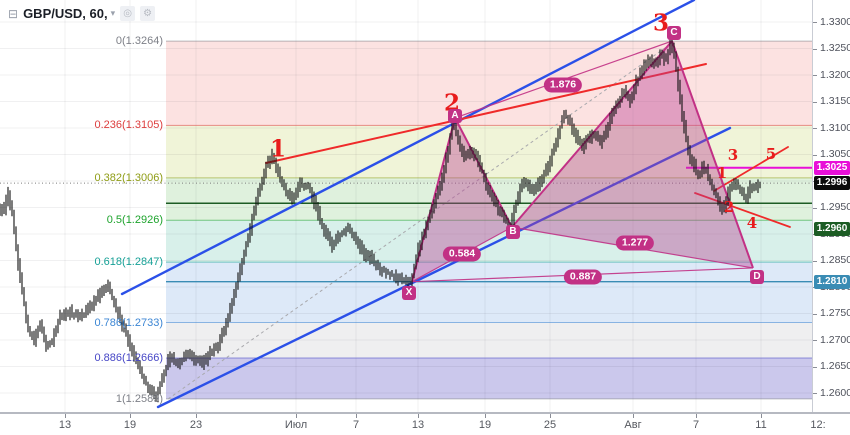 This screenshot has width=850, height=435. What do you see at coordinates (134, 220) in the screenshot?
I see `fib-level-label: 0.5(1.2926)` at bounding box center [134, 220].